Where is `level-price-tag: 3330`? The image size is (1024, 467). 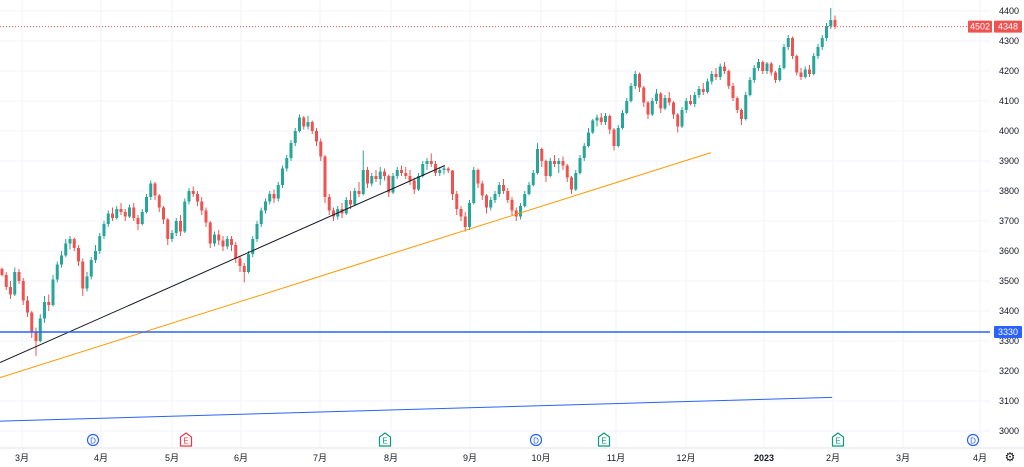 level-price-tag: 3330 is located at coordinates (1008, 332).